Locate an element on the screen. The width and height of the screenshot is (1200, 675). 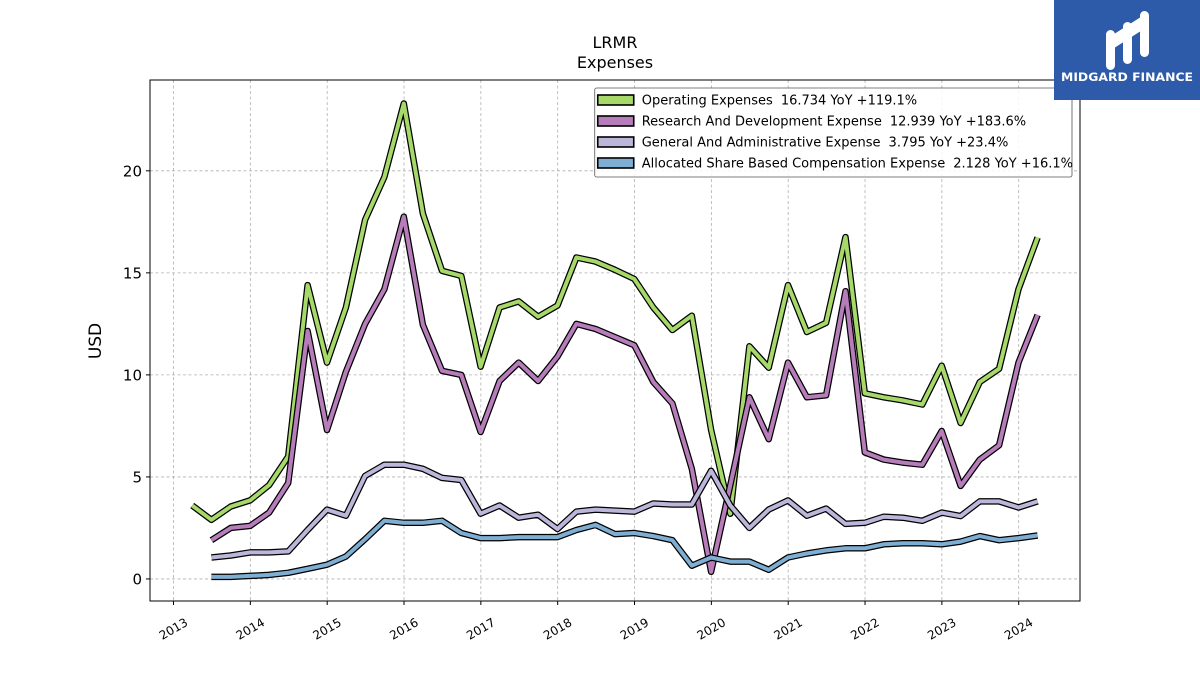
legend-series-stats: 12.939 YoY +183.6% is located at coordinates (958, 122).